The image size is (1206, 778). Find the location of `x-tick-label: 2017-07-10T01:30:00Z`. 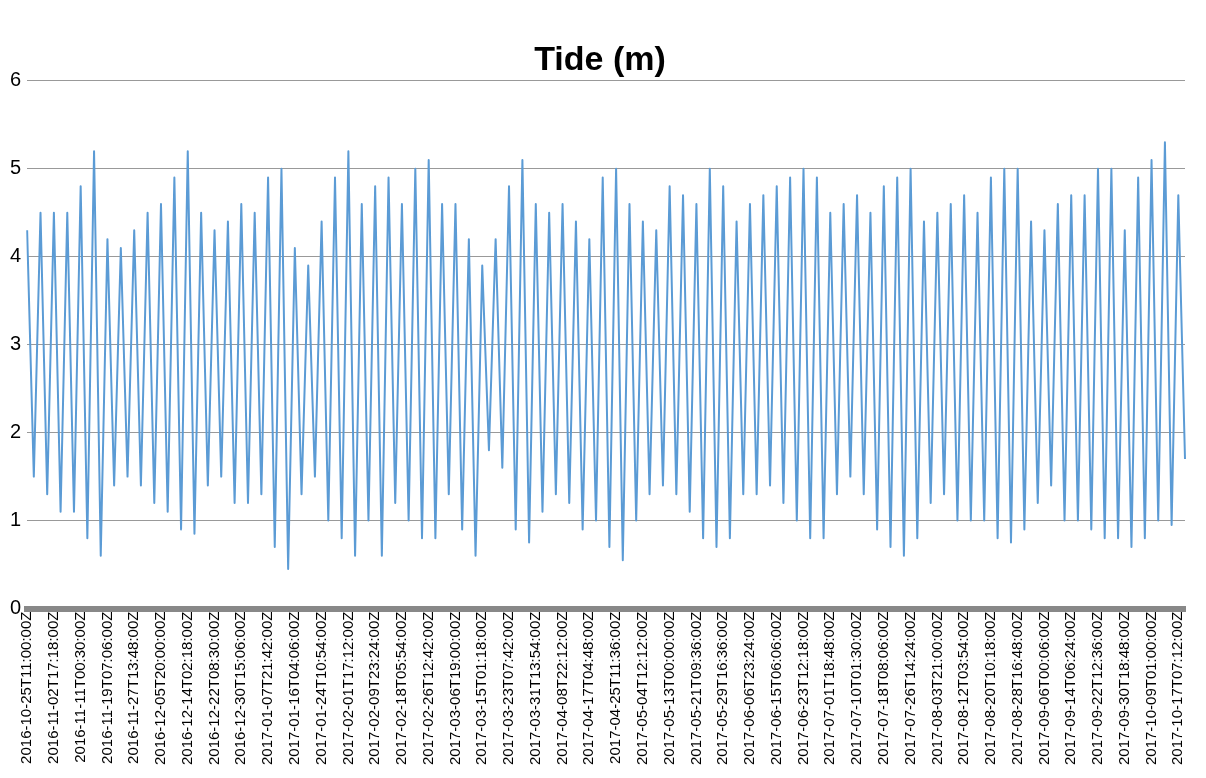

x-tick-label: 2017-07-10T01:30:00Z is located at coordinates (856, 688).